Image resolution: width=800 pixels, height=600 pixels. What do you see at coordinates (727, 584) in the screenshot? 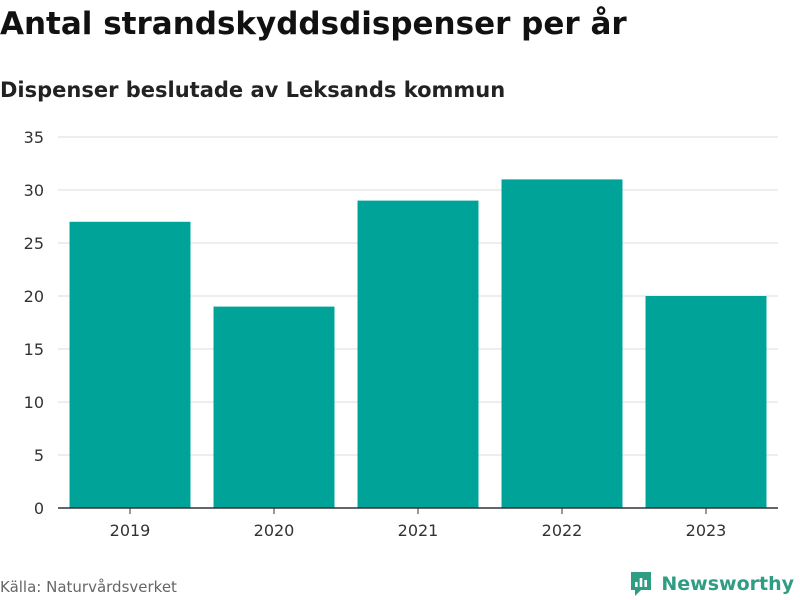
I see `brand-name: Newsworthy` at bounding box center [727, 584].